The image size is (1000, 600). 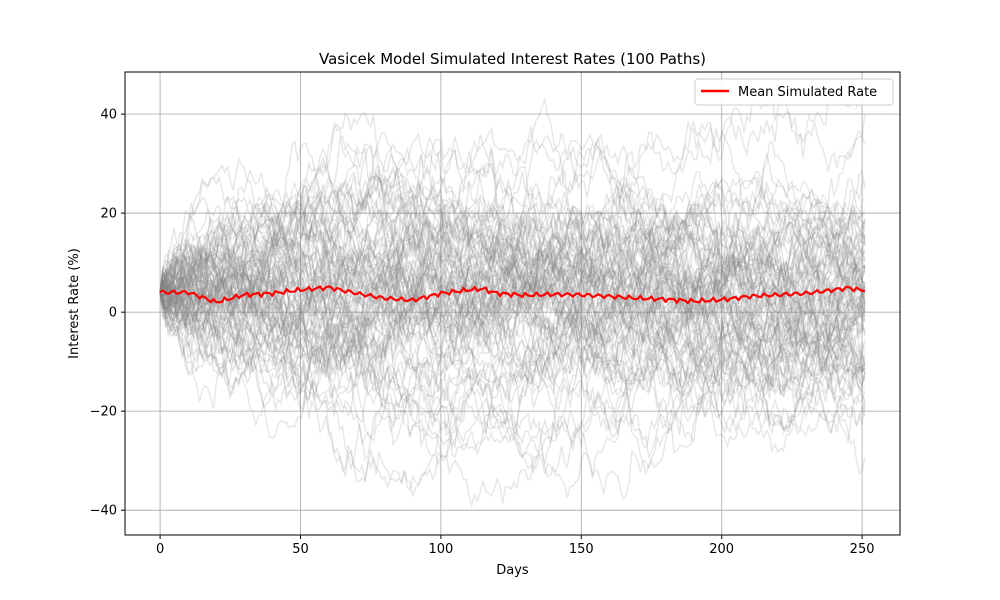 I want to click on legend-box, so click(x=794, y=92).